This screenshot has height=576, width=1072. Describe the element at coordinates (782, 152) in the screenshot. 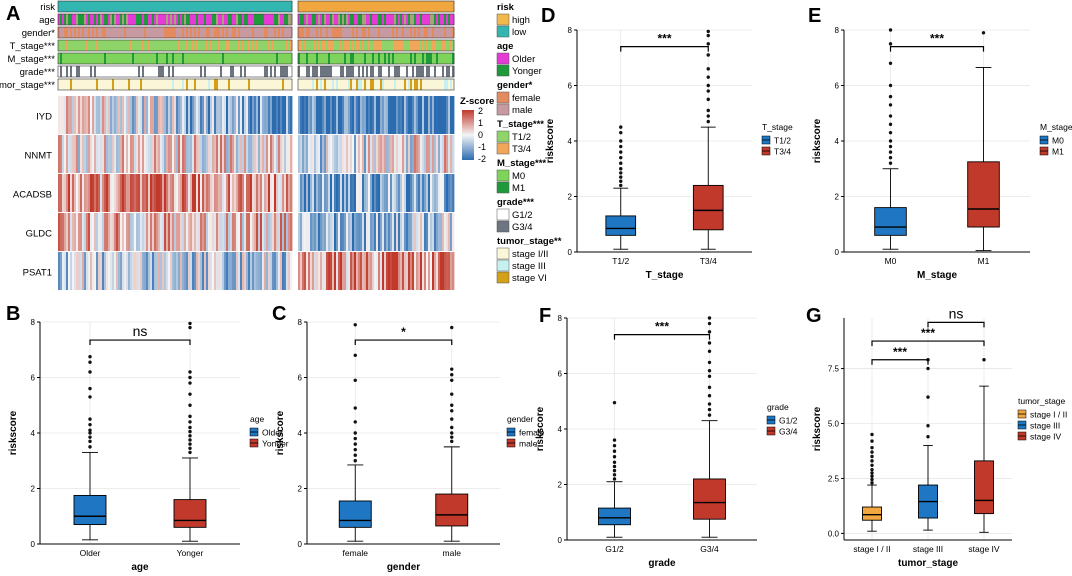

I see `legend-label: T3/4` at that location.